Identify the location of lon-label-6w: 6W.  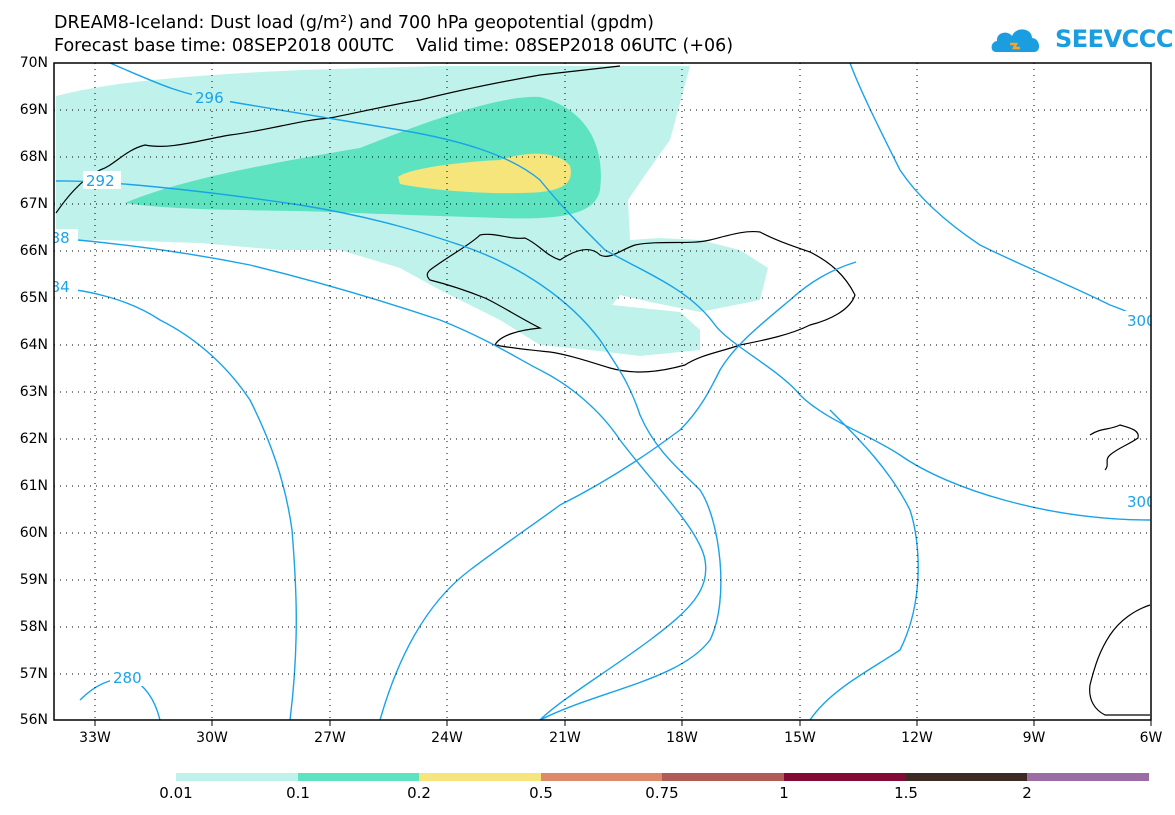
(1151, 738).